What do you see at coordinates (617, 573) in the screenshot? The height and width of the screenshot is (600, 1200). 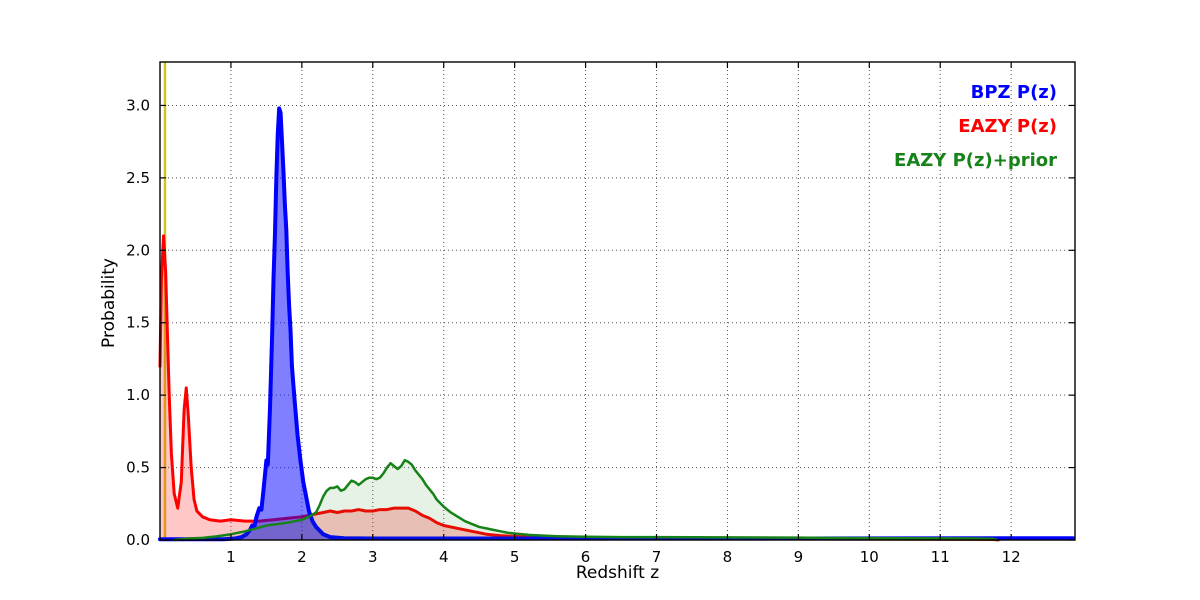 I see `x-axis-label: Redshift z` at bounding box center [617, 573].